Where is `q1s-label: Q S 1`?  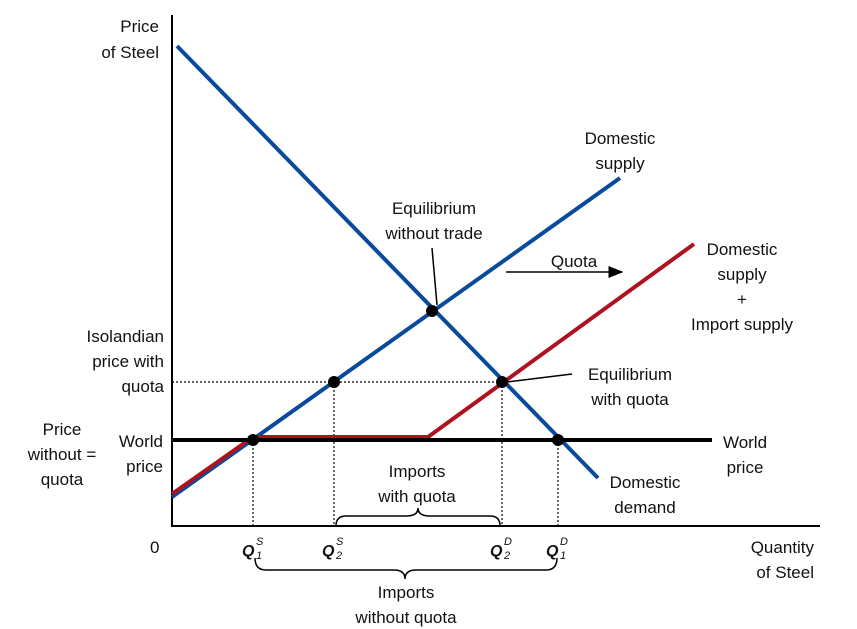 q1s-label: Q S 1 is located at coordinates (253, 549).